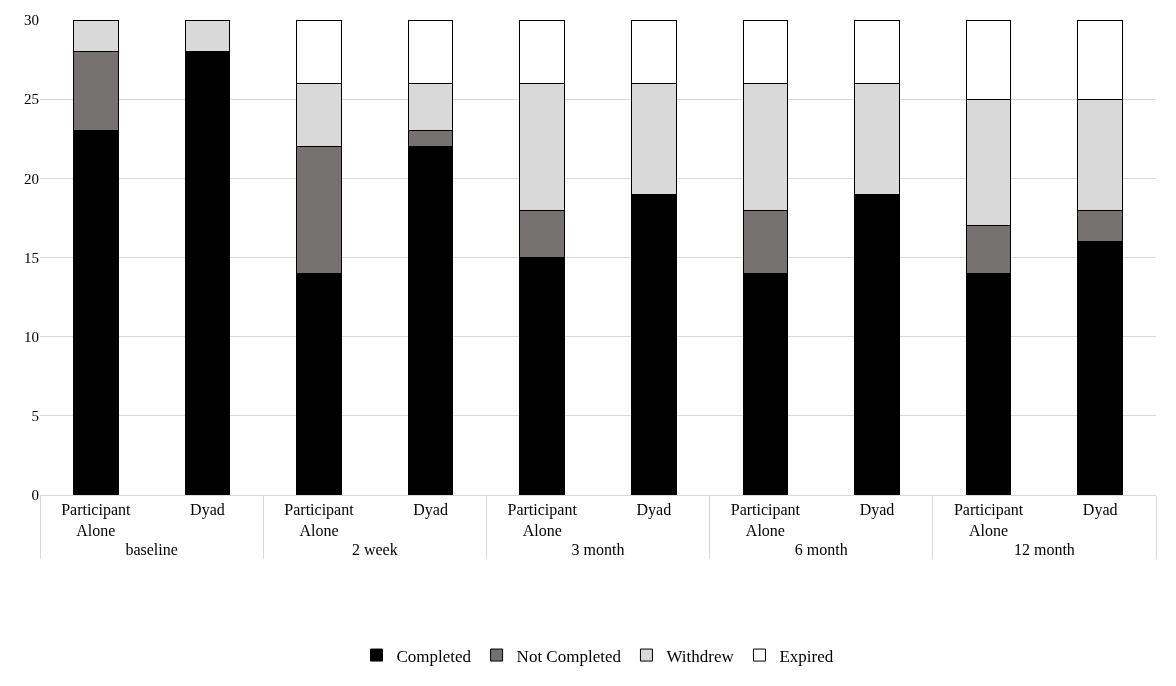  Describe the element at coordinates (31, 178) in the screenshot. I see `y-tick-label: 20` at that location.